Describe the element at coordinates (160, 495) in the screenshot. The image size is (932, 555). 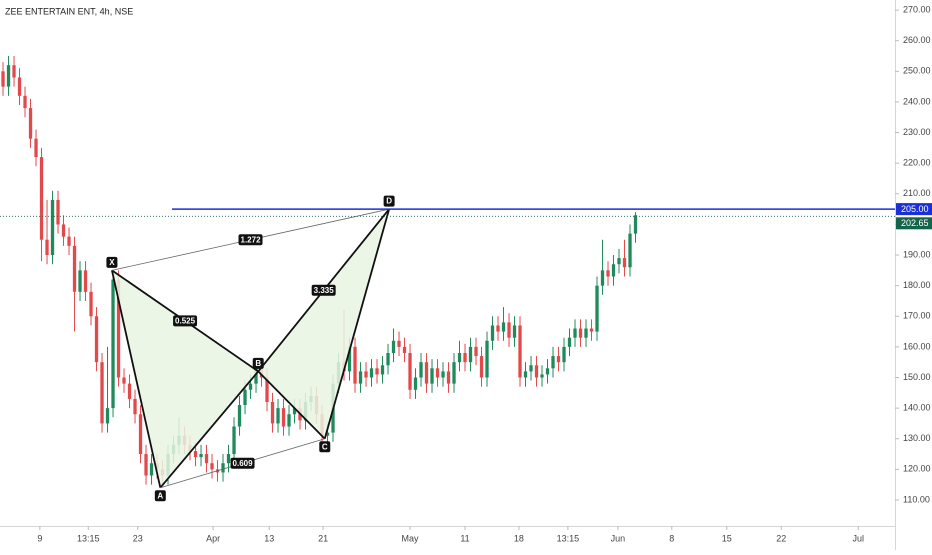
I see `pattern-point-label: A` at that location.